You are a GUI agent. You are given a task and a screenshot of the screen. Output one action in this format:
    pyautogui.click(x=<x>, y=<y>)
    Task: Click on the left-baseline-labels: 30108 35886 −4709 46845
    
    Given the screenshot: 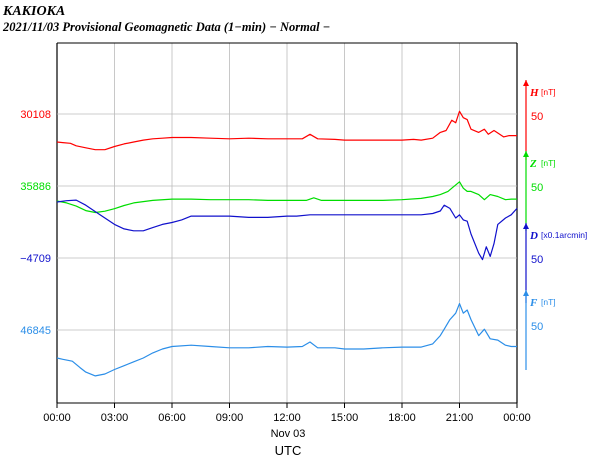 What is the action you would take?
    pyautogui.click(x=35, y=223)
    